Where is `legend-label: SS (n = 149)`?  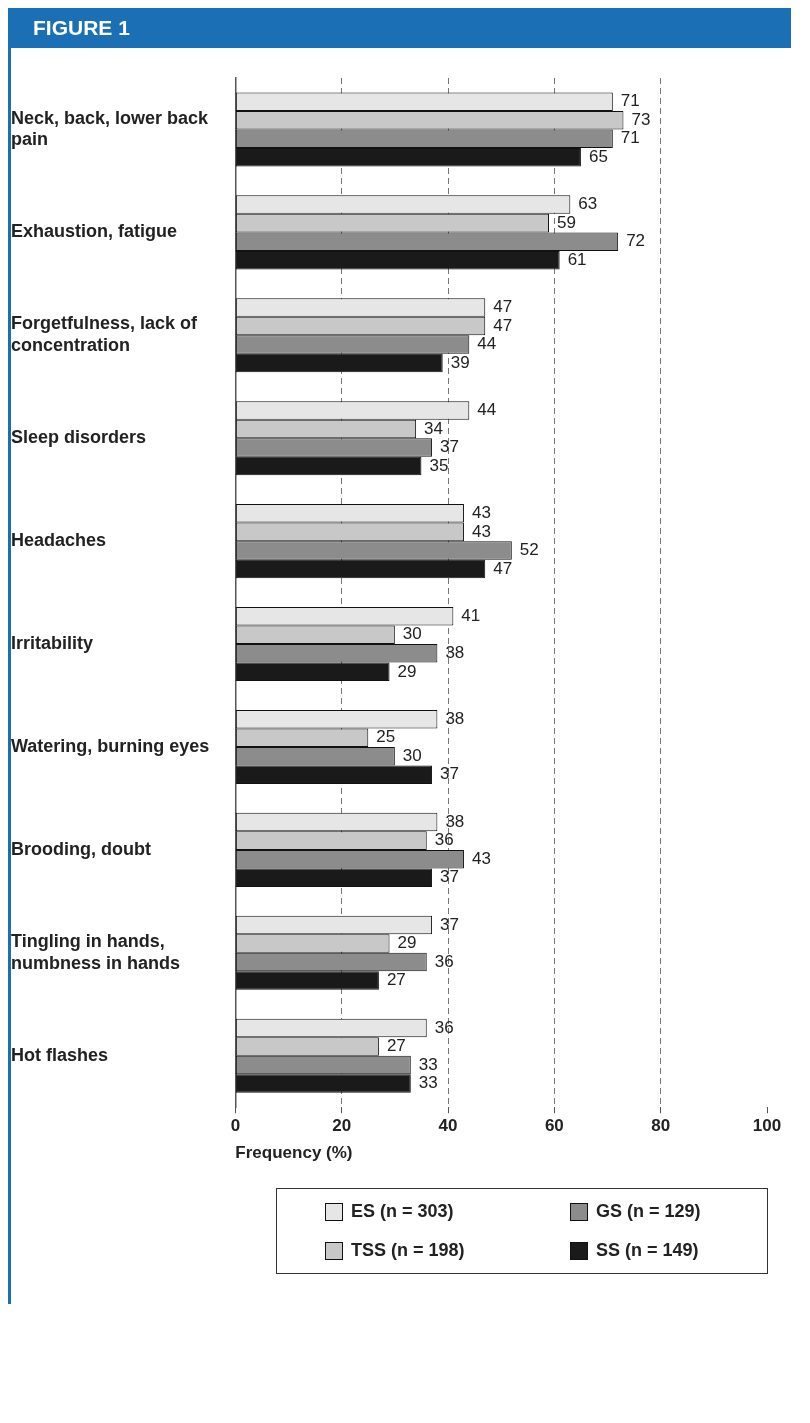
legend-label: SS (n = 149) is located at coordinates (647, 1250).